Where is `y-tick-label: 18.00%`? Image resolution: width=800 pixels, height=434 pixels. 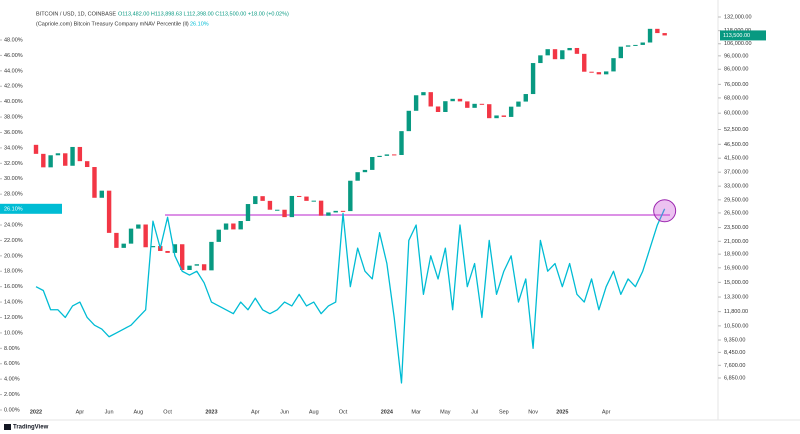 y-tick-label: 18.00% is located at coordinates (13, 272).